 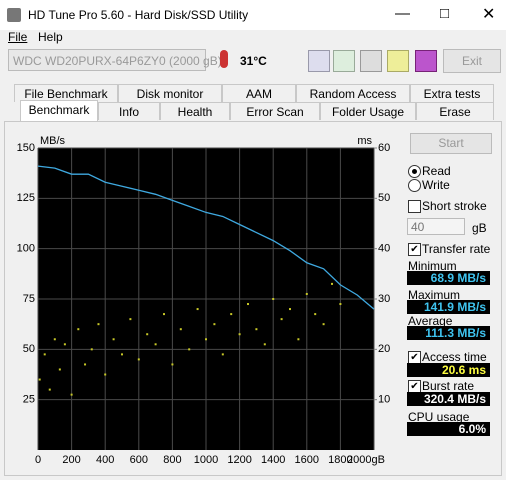 I want to click on y2-tick-label: 50, so click(x=384, y=198).